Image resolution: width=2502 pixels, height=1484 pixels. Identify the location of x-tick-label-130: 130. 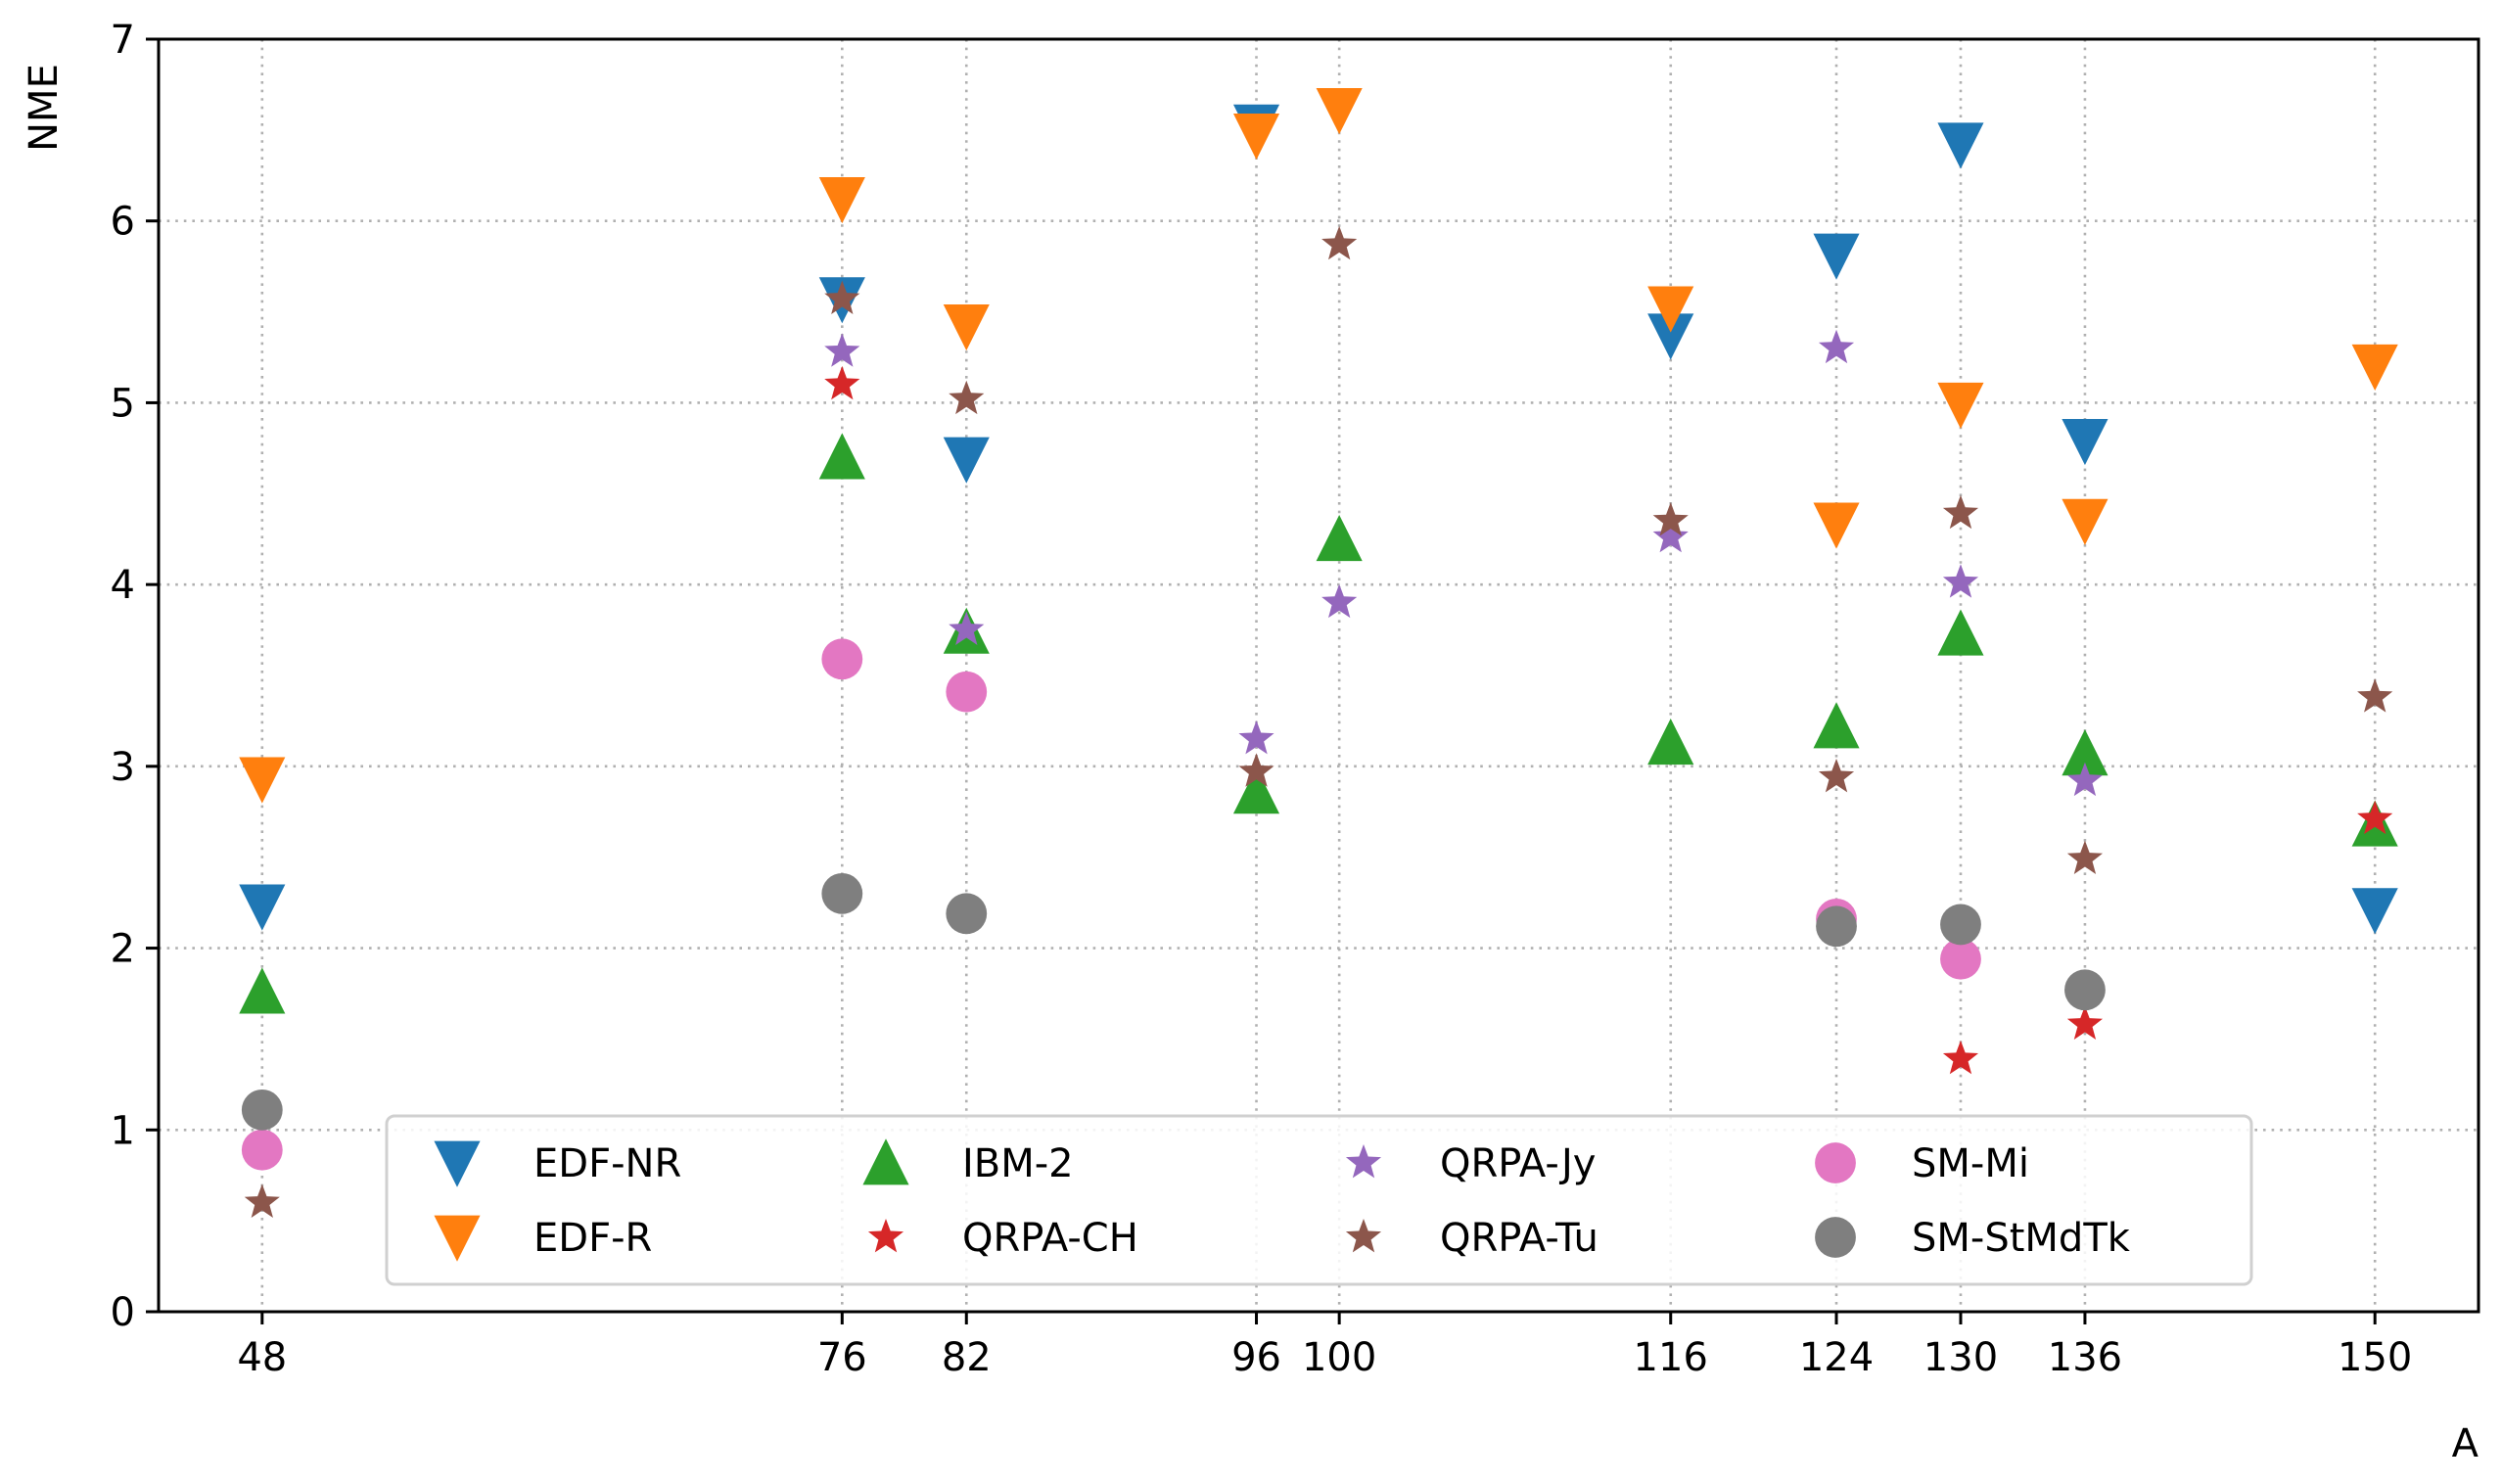
(1961, 1357).